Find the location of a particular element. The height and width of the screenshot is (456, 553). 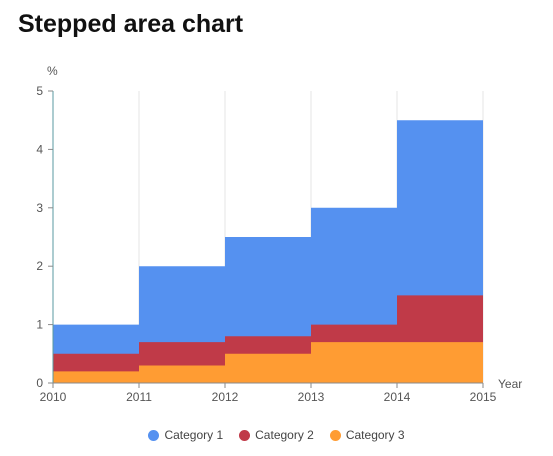

y-tick-label: 3 is located at coordinates (39, 208).